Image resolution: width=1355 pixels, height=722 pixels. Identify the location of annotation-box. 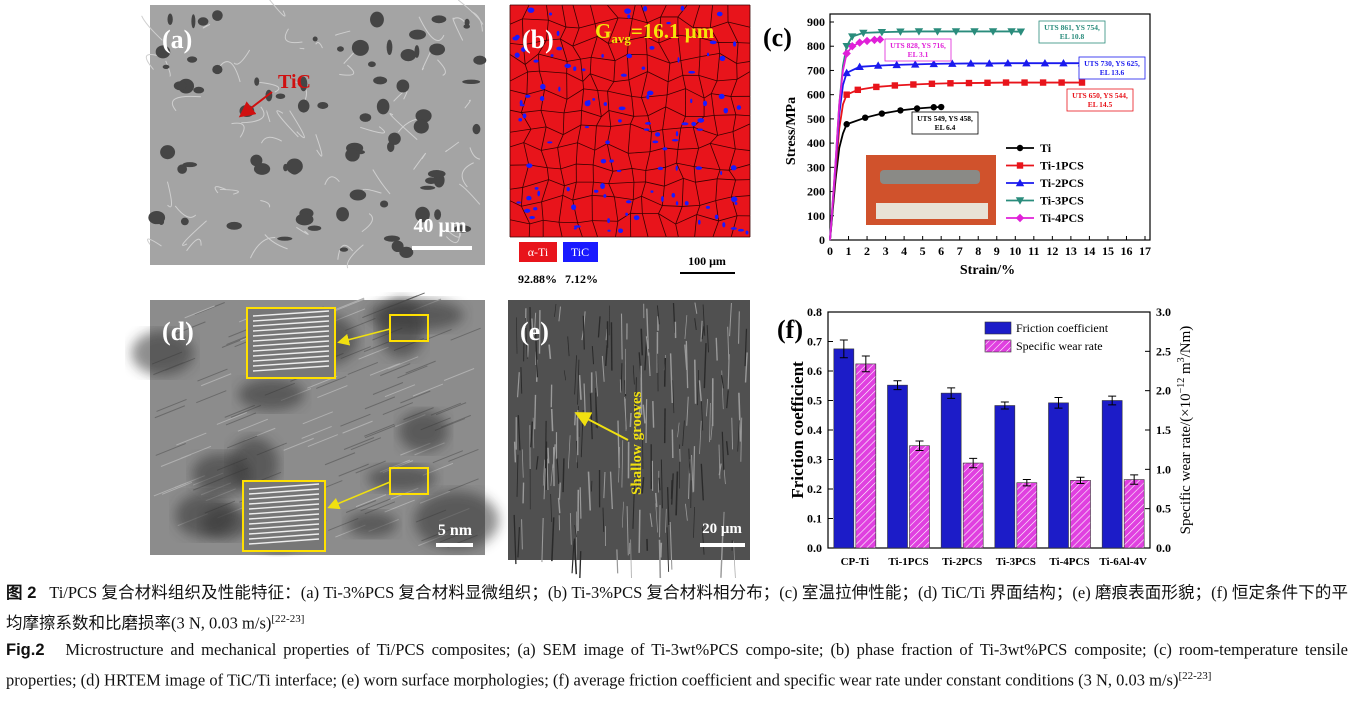
(918, 50).